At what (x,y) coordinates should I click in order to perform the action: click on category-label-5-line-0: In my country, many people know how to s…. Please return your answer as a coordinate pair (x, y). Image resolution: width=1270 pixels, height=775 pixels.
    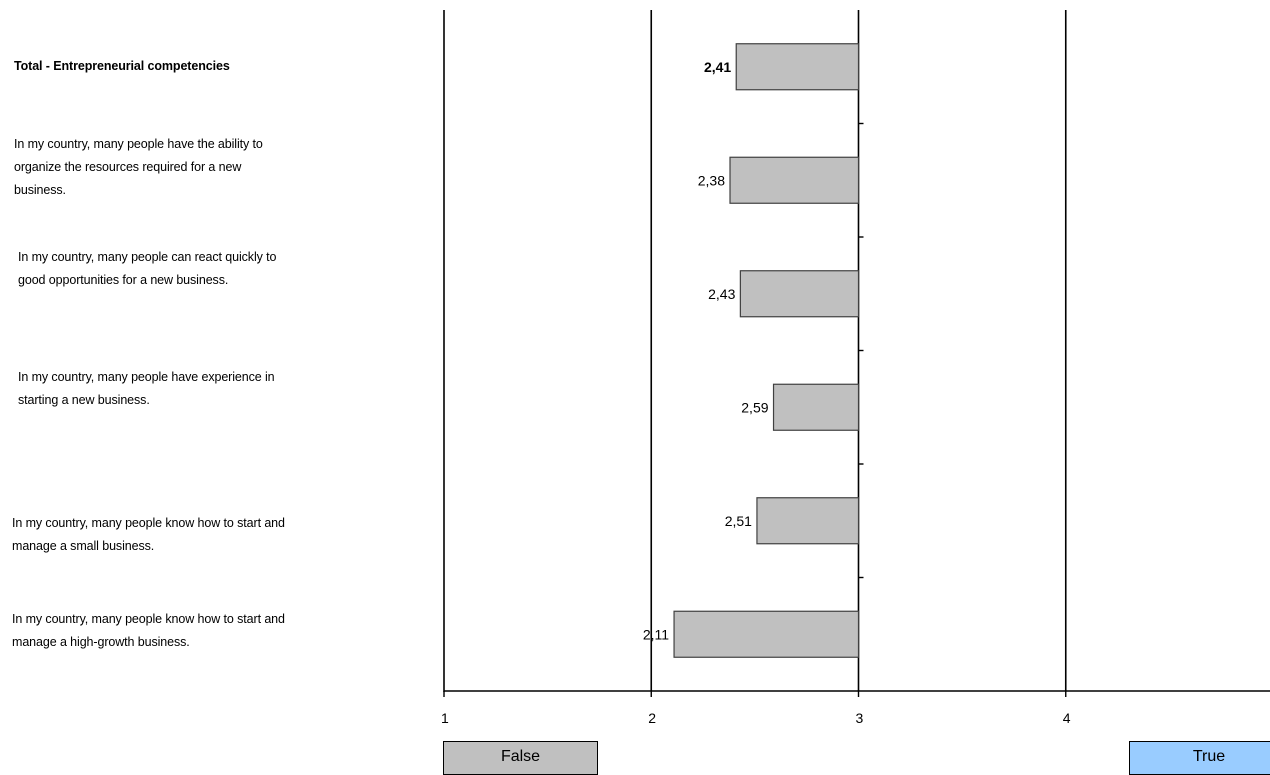
    Looking at the image, I should click on (148, 619).